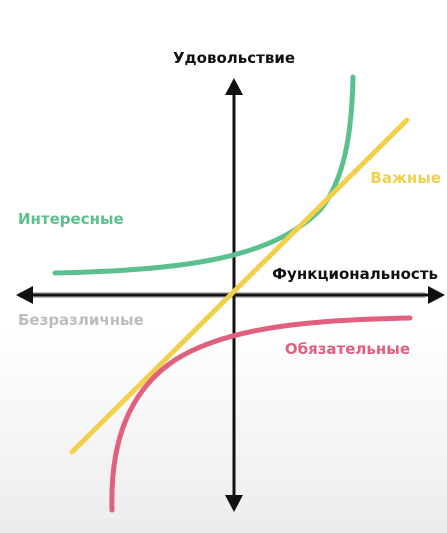 This screenshot has height=533, width=447. What do you see at coordinates (405, 178) in the screenshot?
I see `label-performance: Важные` at bounding box center [405, 178].